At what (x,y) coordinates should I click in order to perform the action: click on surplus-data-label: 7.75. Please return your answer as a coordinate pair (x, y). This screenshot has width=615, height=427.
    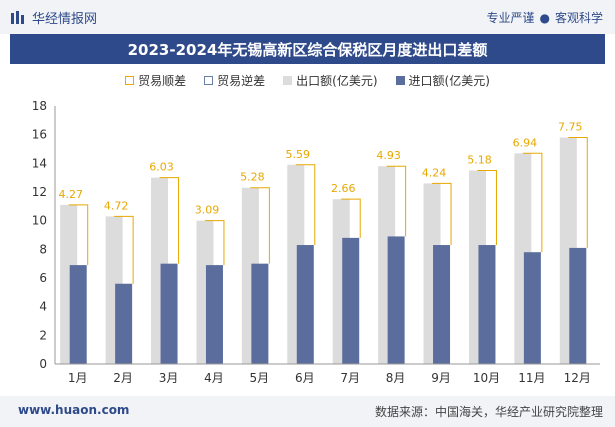
    Looking at the image, I should click on (570, 127).